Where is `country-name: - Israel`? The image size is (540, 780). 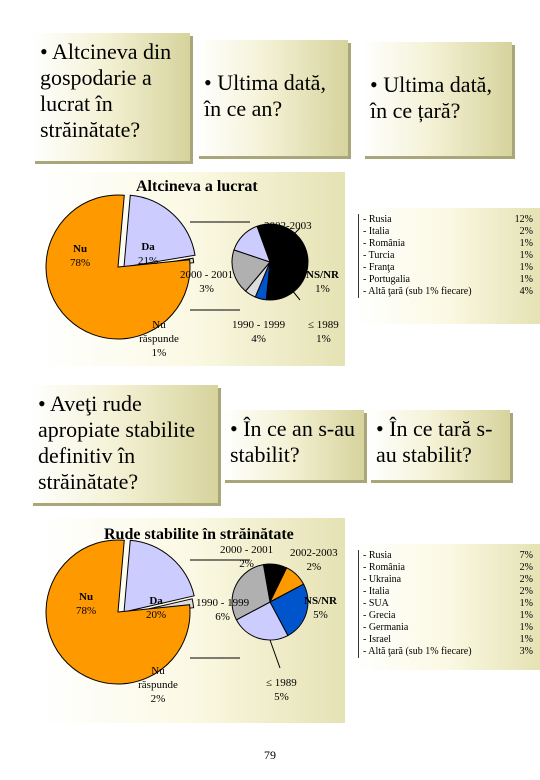
country-name: - Israel is located at coordinates (377, 639).